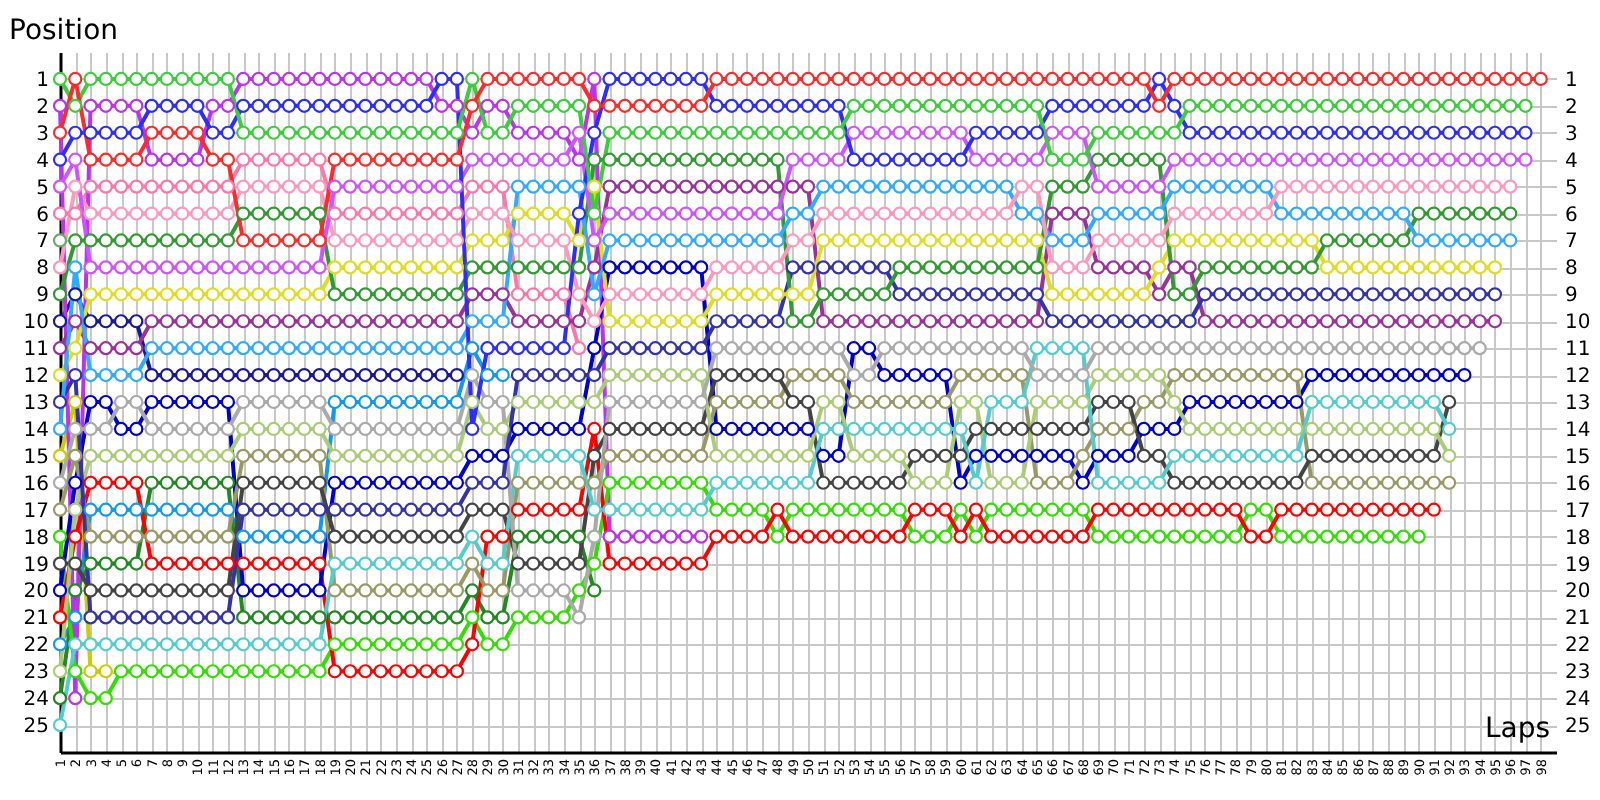 The width and height of the screenshot is (1600, 800). What do you see at coordinates (1578, 350) in the screenshot?
I see `y2-tick-label: 11` at bounding box center [1578, 350].